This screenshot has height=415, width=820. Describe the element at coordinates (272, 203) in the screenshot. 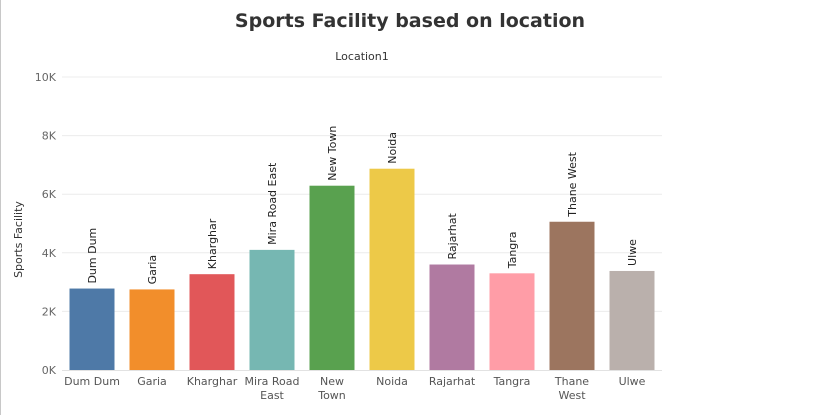

I see `bar-label: Mira Road East` at that location.